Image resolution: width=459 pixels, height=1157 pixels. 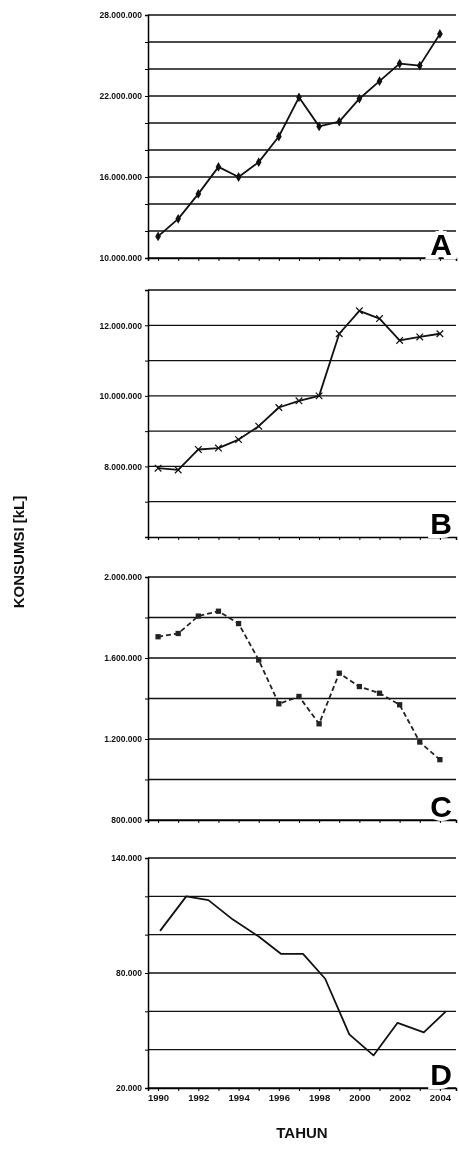 What do you see at coordinates (440, 1097) in the screenshot?
I see `x-tick-label: 2004` at bounding box center [440, 1097].